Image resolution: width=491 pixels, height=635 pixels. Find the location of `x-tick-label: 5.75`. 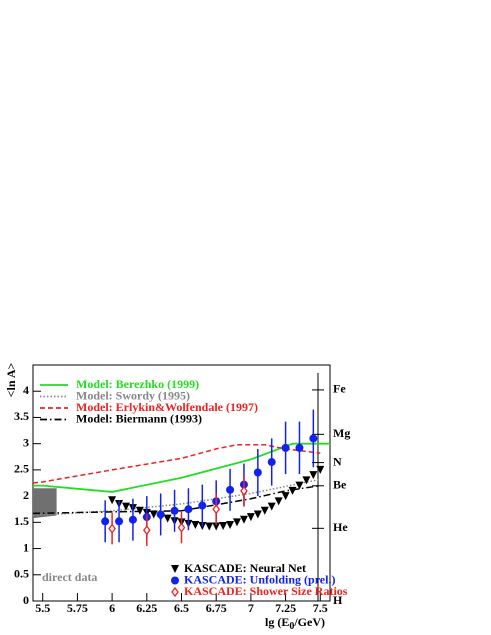

x-tick-label: 5.75 is located at coordinates (77, 608).